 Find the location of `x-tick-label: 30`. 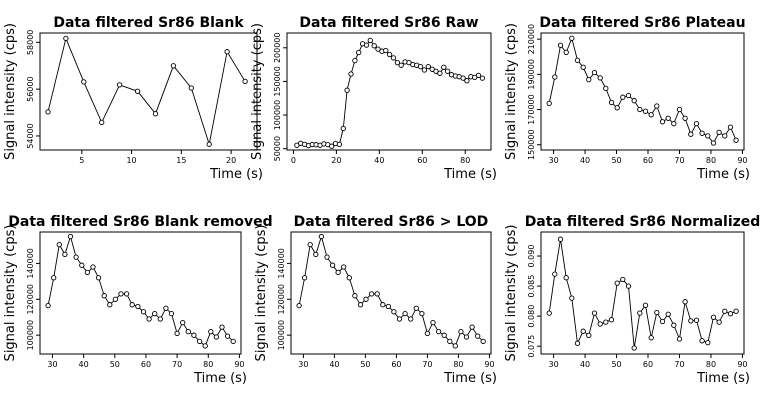

x-tick-label: 30 is located at coordinates (553, 364).